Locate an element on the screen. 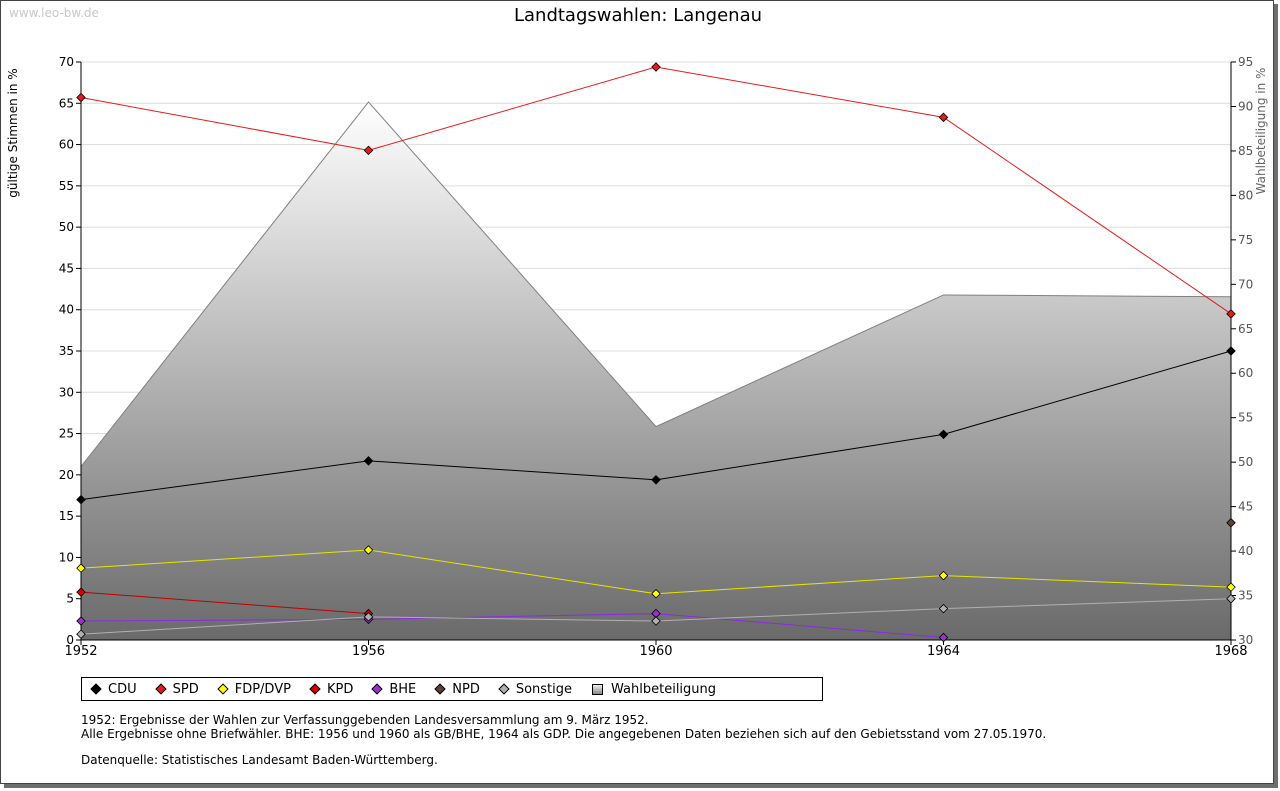 The width and height of the screenshot is (1280, 791). legend-item-fdp-dvp: FDP/DVP is located at coordinates (254, 689).